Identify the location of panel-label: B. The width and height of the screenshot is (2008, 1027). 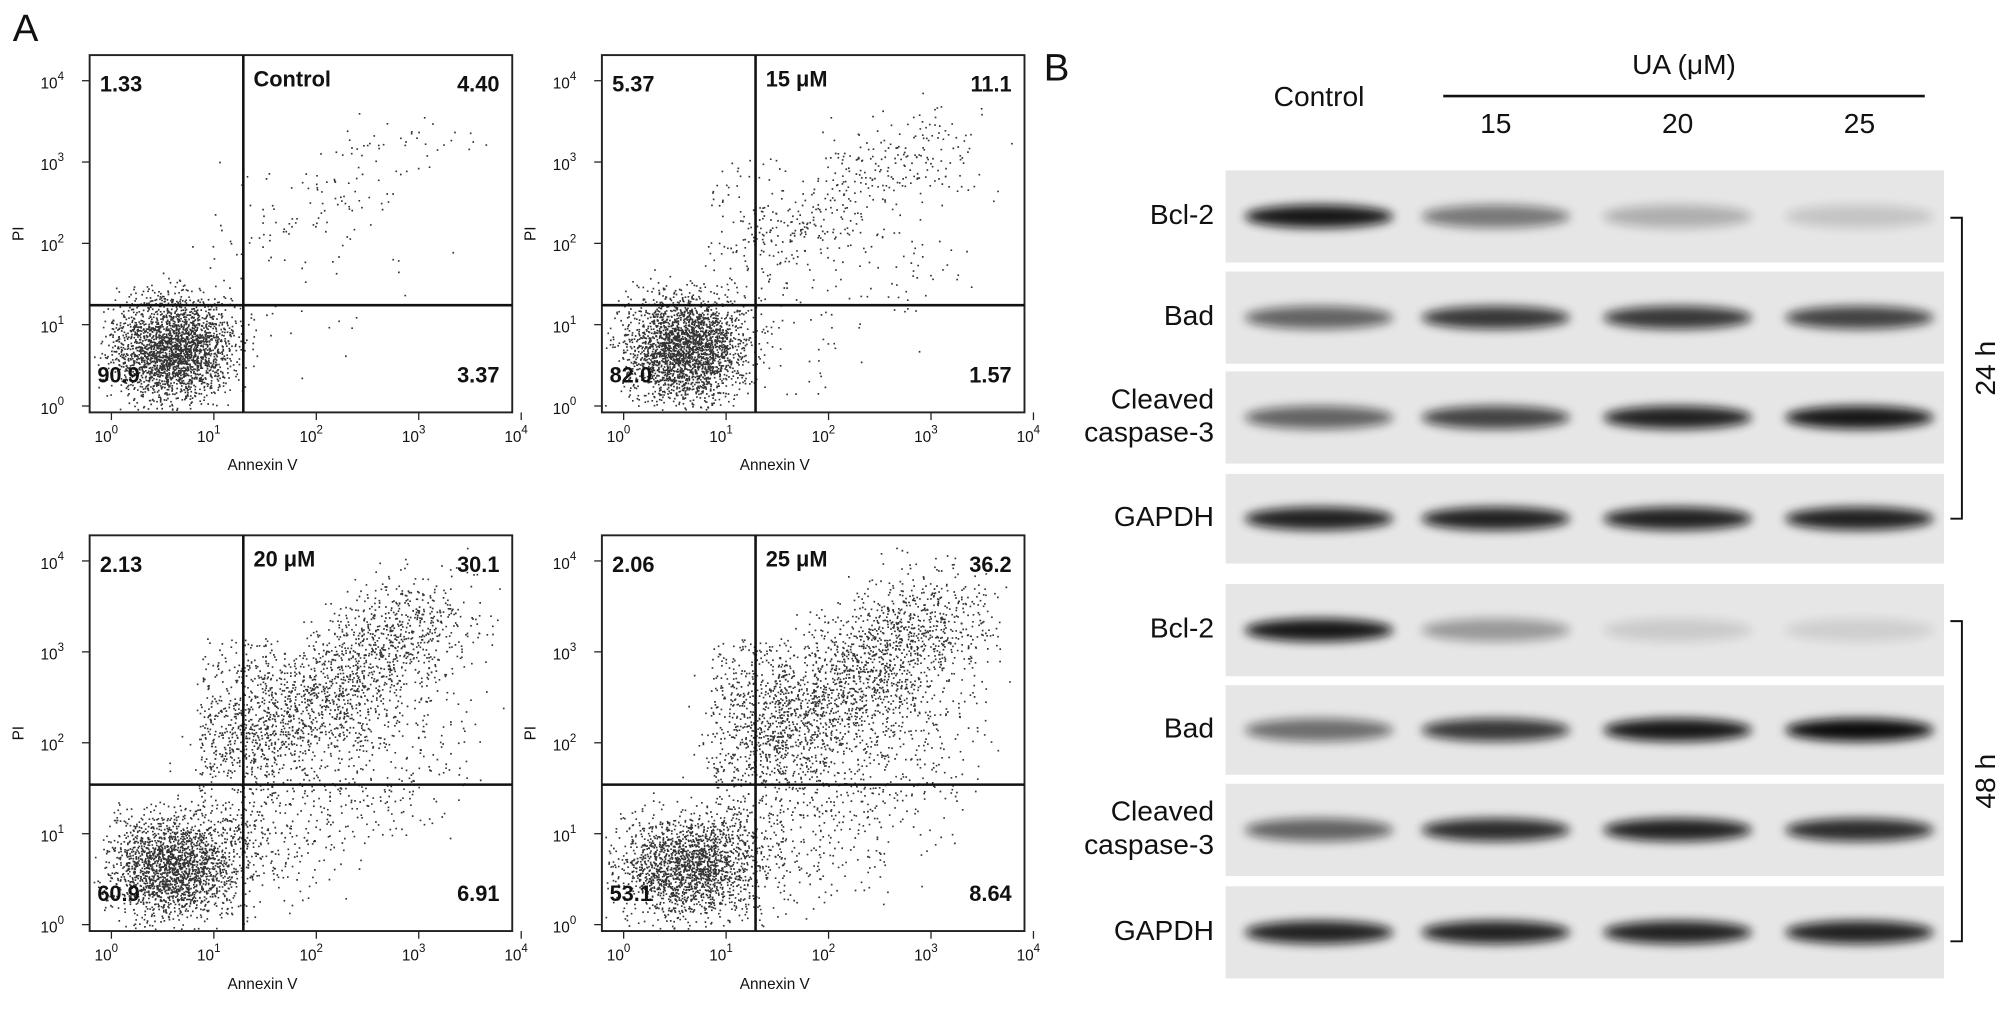
(1057, 68).